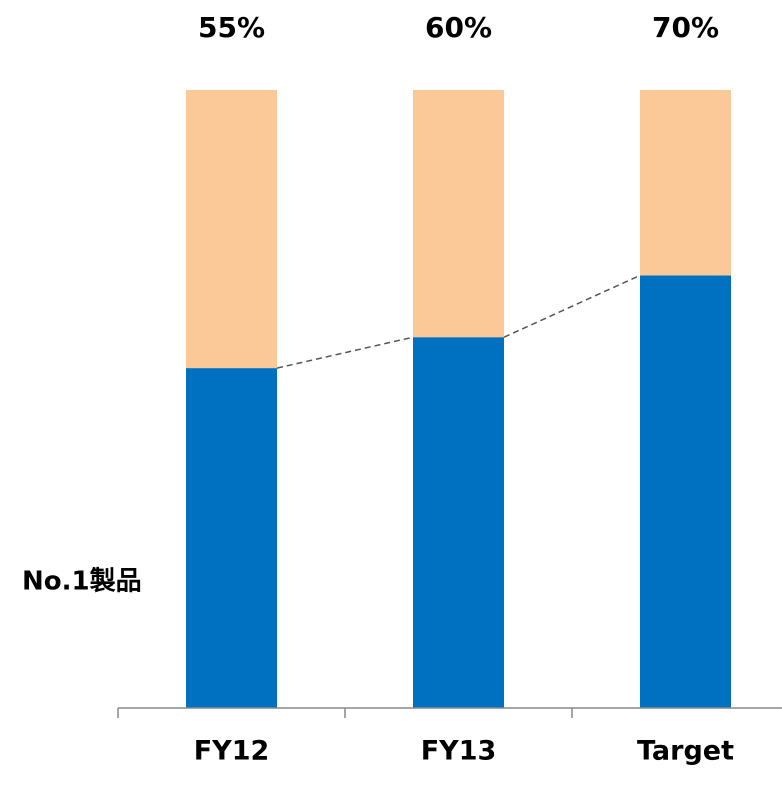 This screenshot has height=785, width=782. What do you see at coordinates (82, 582) in the screenshot?
I see `series-label: No.1製品` at bounding box center [82, 582].